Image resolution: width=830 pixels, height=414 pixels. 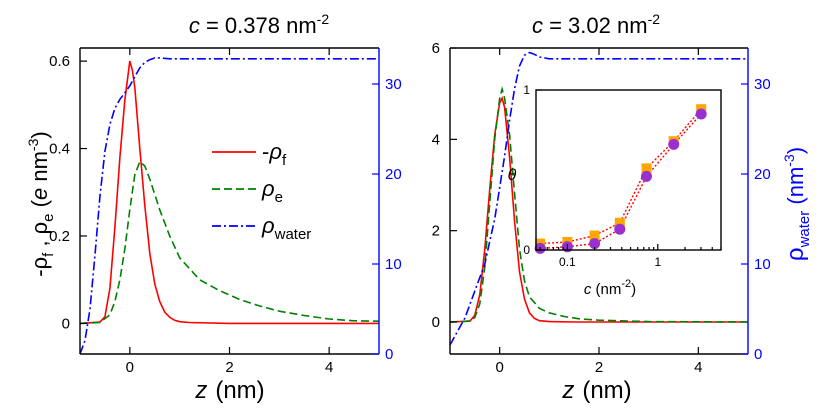 I want to click on y-tick-label: 0.4, so click(x=59, y=149).